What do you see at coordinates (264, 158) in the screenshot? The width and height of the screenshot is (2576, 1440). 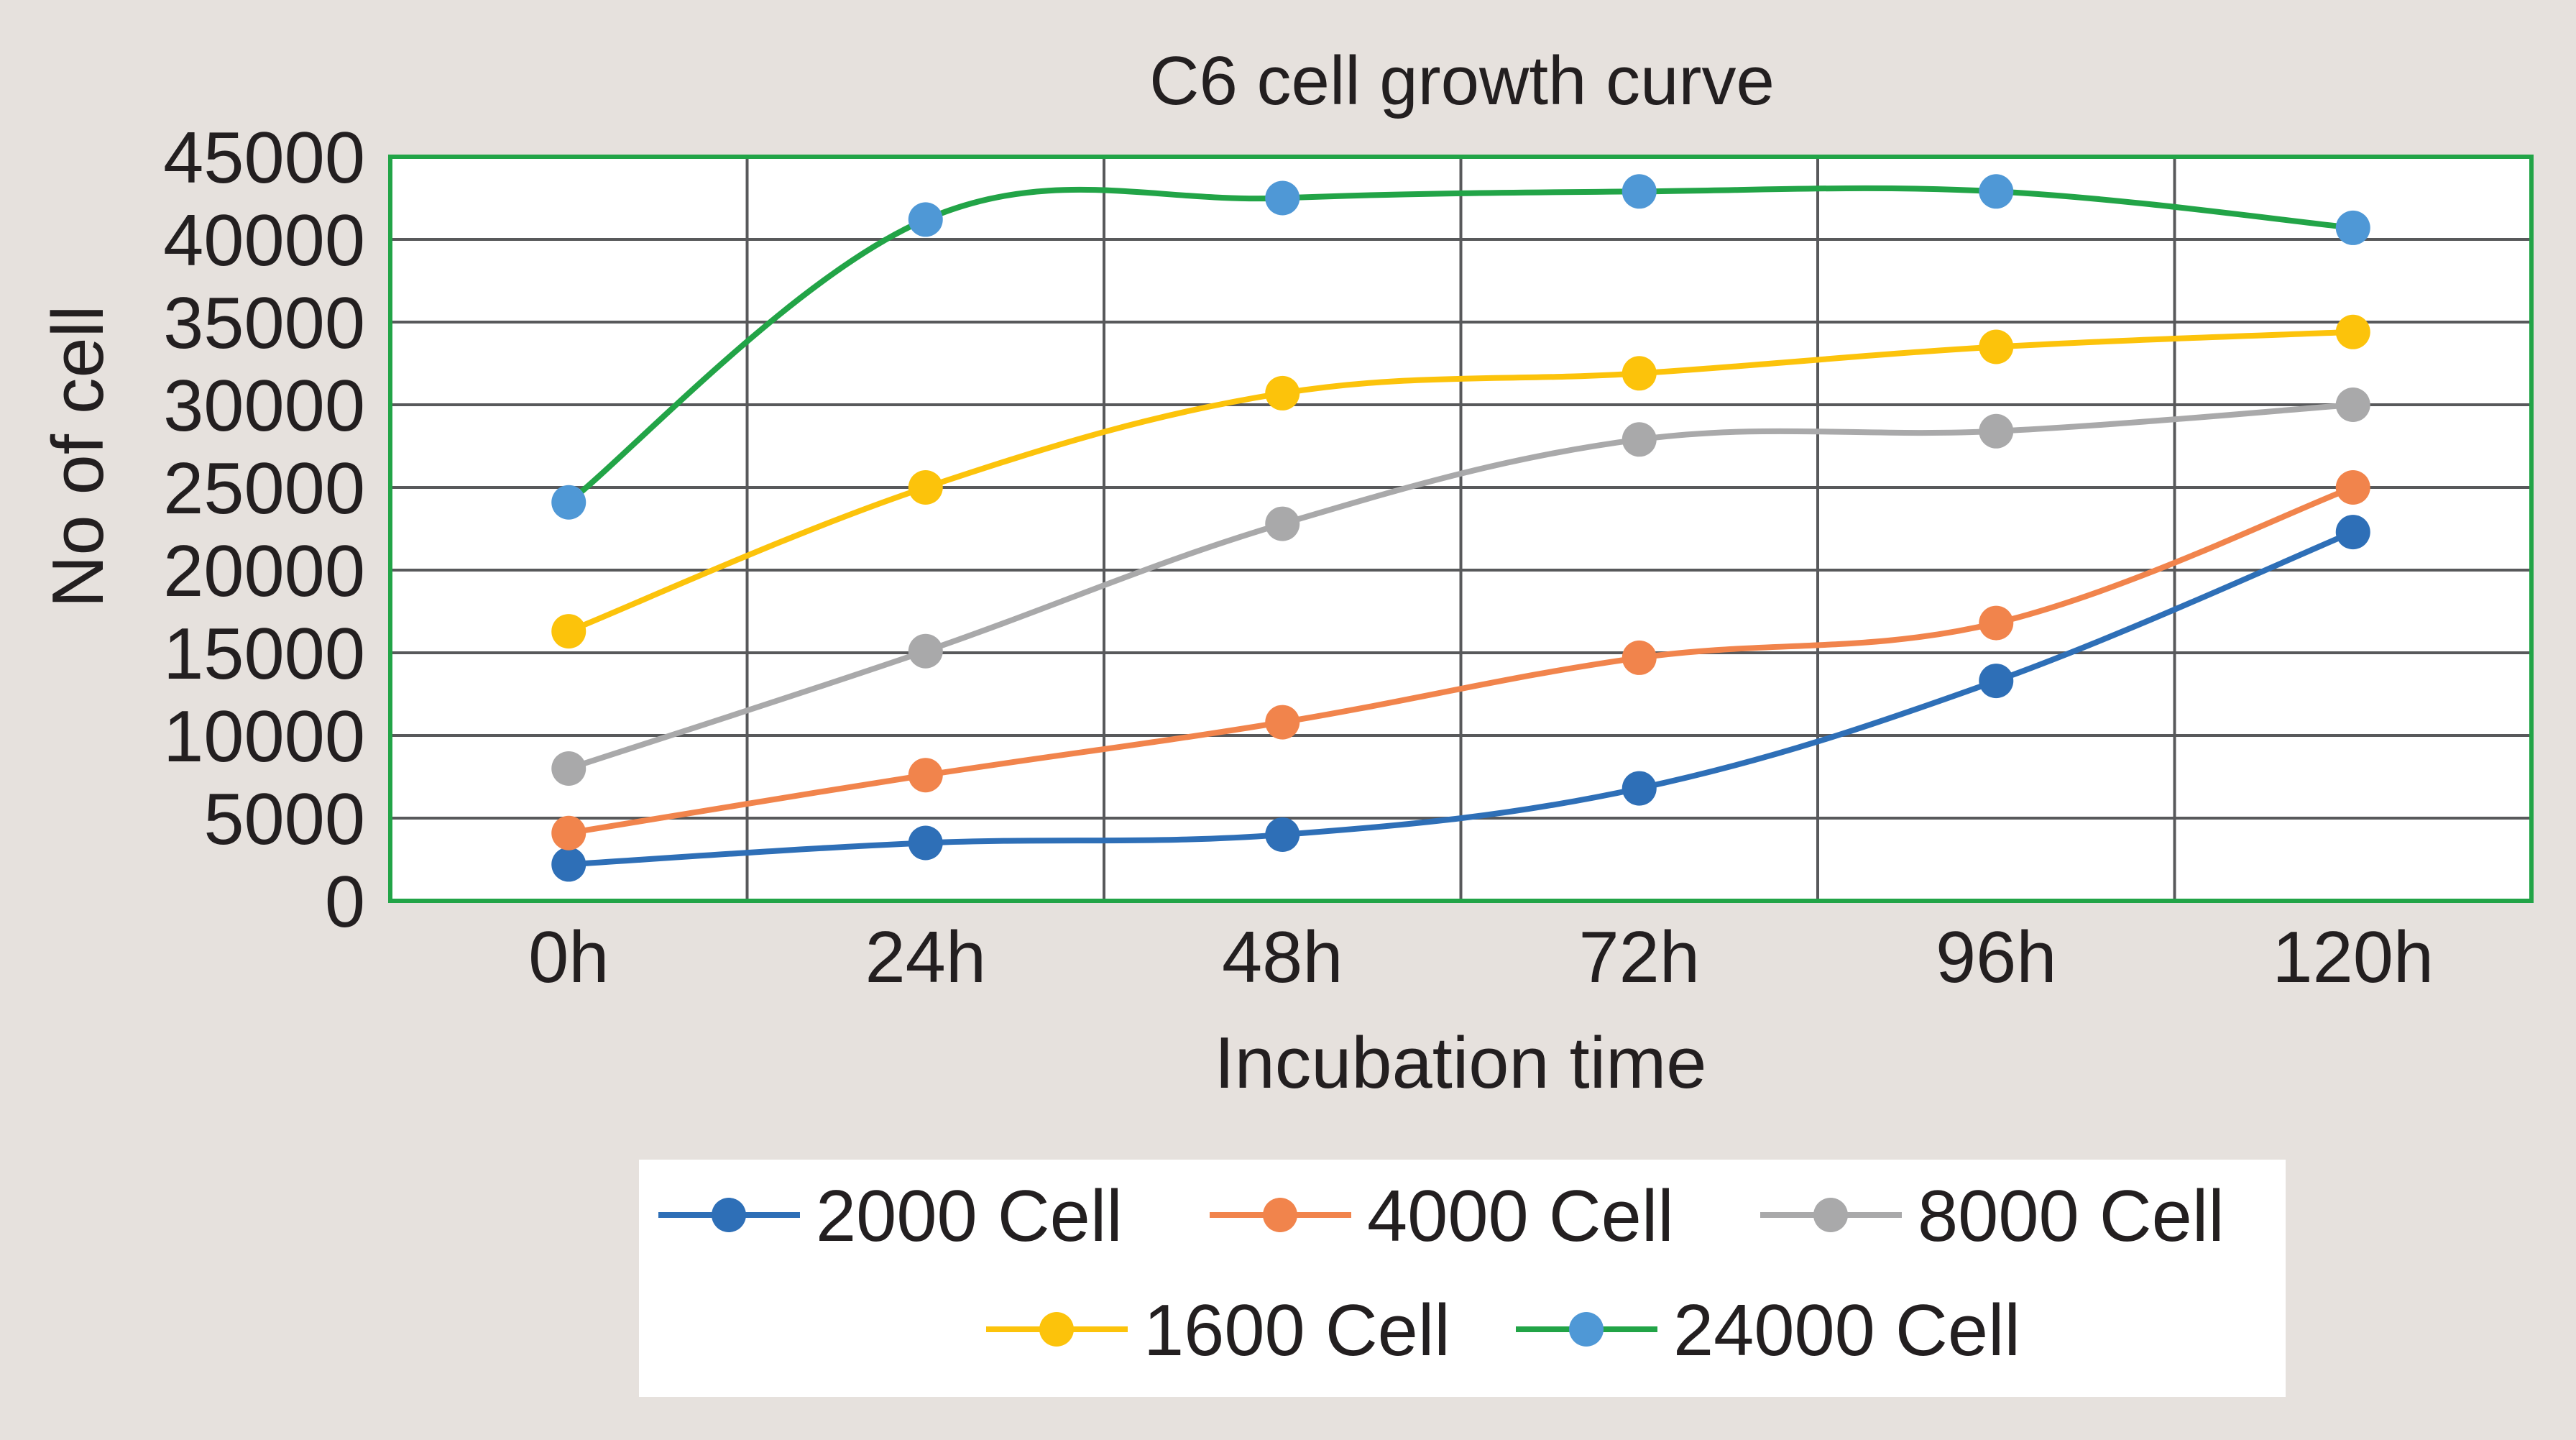 I see `y-tick-label: 45000` at bounding box center [264, 158].